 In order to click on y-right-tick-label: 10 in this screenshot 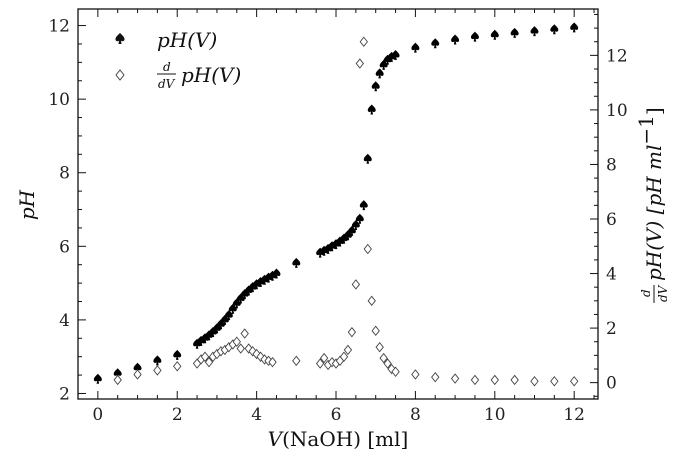, I will do `click(617, 111)`.